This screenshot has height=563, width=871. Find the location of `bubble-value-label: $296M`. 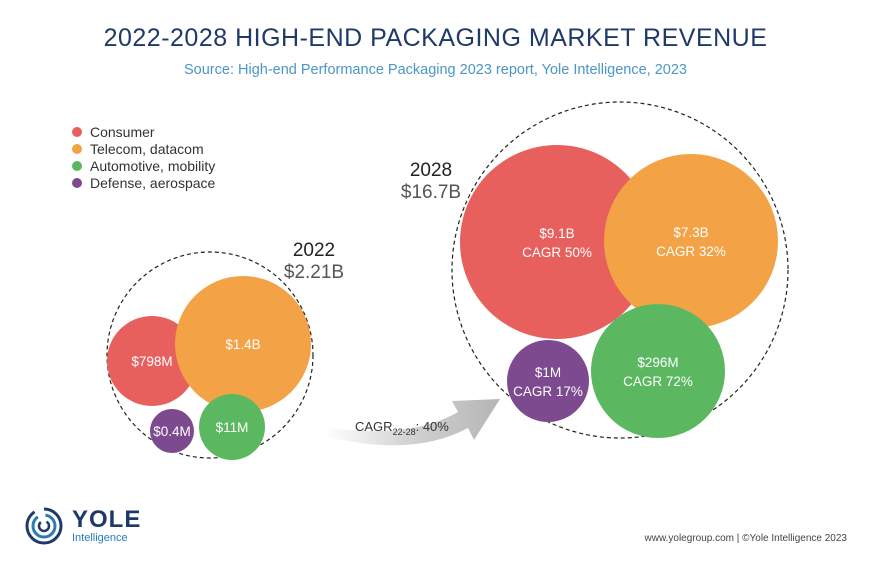

bubble-value-label: $296M is located at coordinates (657, 362).